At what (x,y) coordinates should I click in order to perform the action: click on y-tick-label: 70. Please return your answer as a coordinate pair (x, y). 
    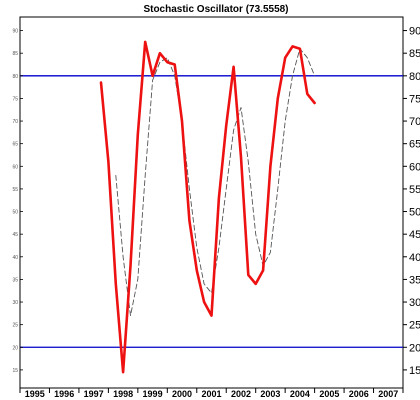
    Looking at the image, I should click on (414, 122).